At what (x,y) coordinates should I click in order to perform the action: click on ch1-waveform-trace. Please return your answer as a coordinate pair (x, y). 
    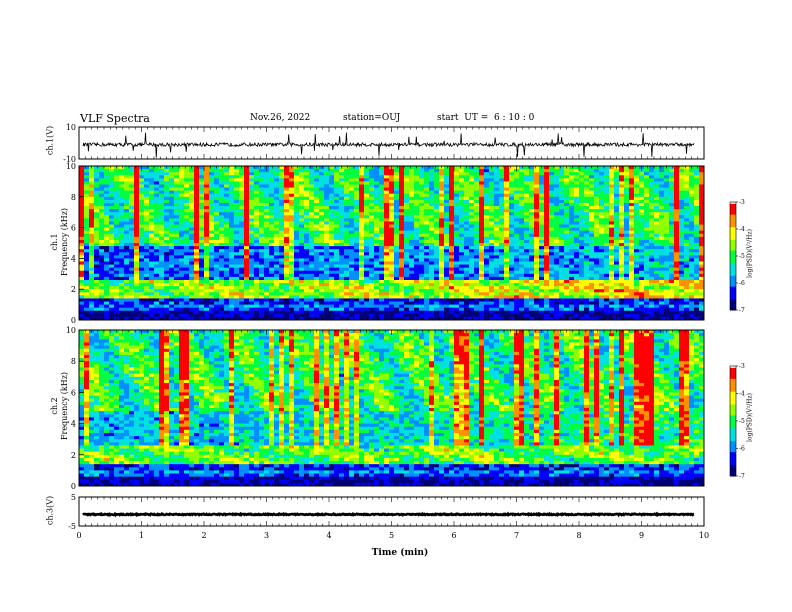
    Looking at the image, I should click on (388, 145).